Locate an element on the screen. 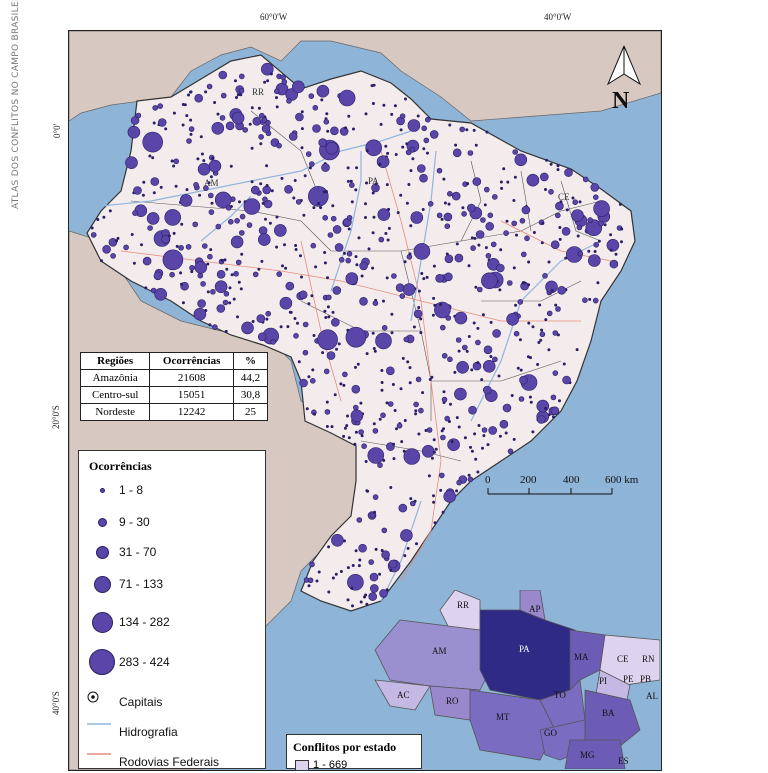 This screenshot has height=773, width=768. capital-icon is located at coordinates (93, 697).